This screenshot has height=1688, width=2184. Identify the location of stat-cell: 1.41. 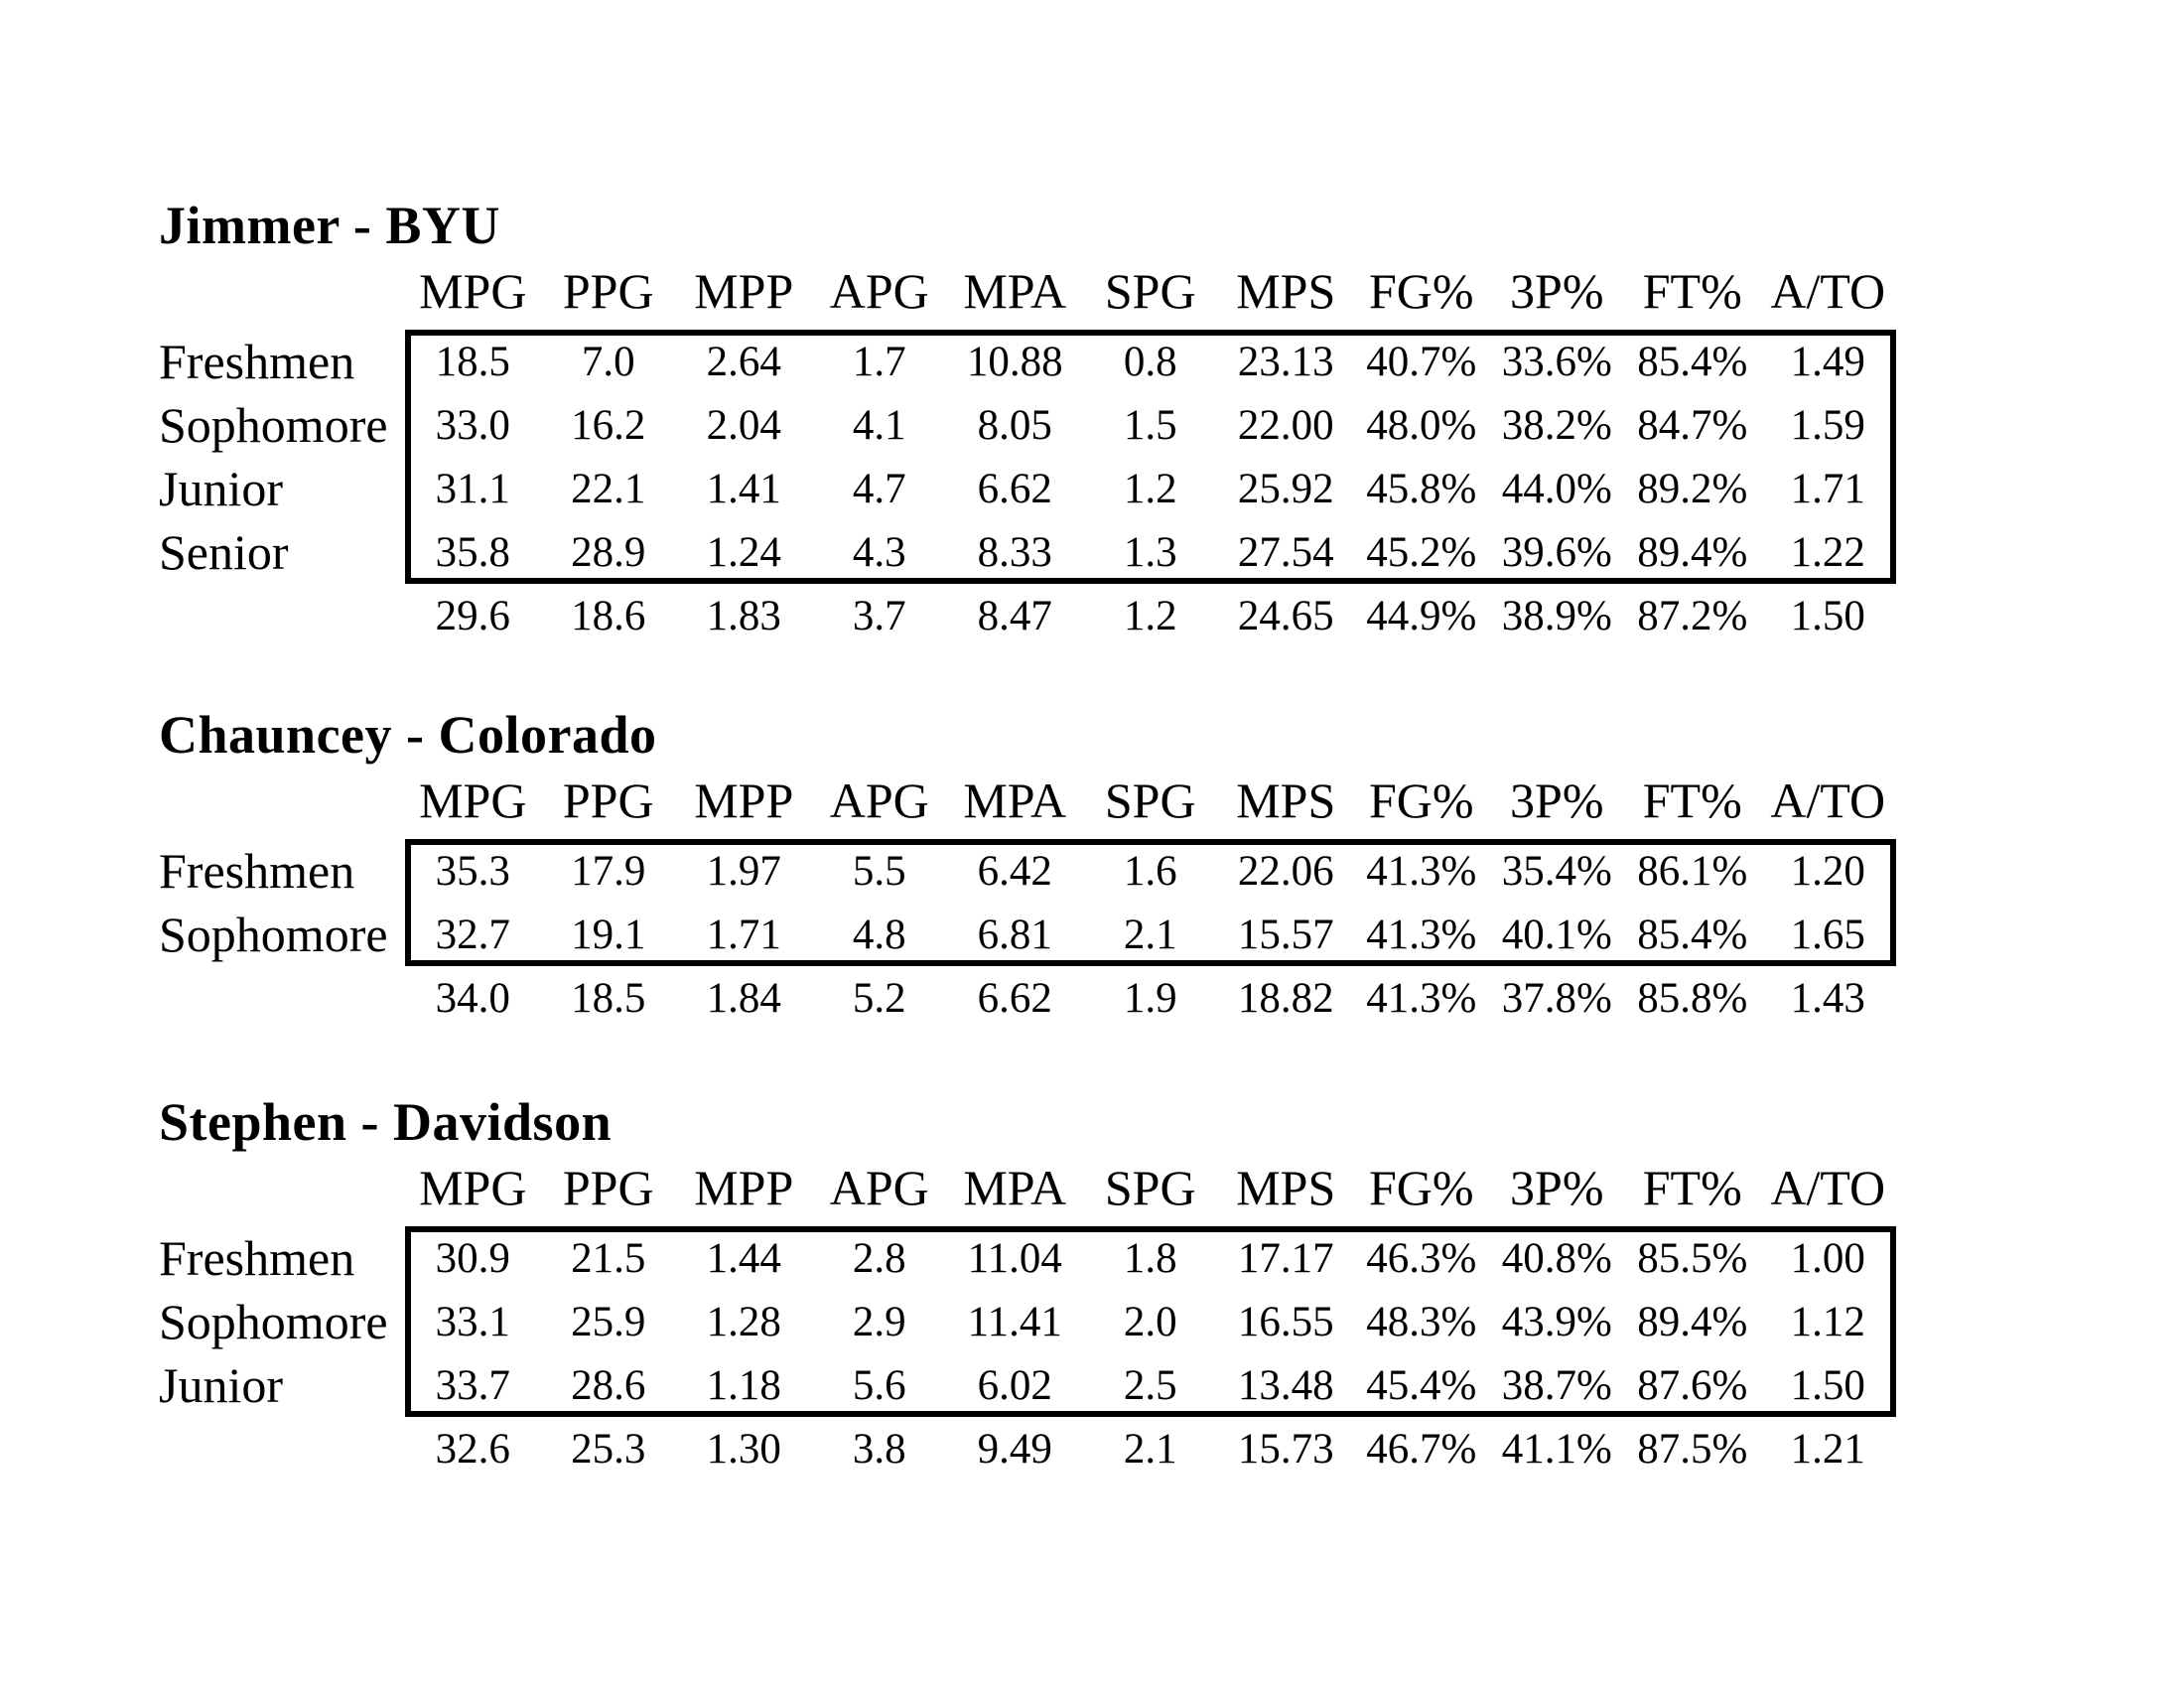
(743, 488).